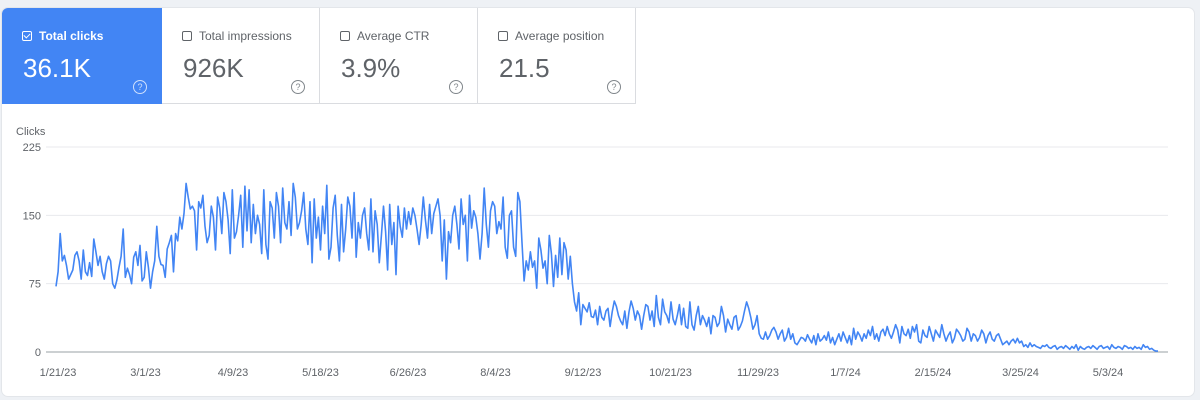  I want to click on y-axis-title: Clicks, so click(31, 132).